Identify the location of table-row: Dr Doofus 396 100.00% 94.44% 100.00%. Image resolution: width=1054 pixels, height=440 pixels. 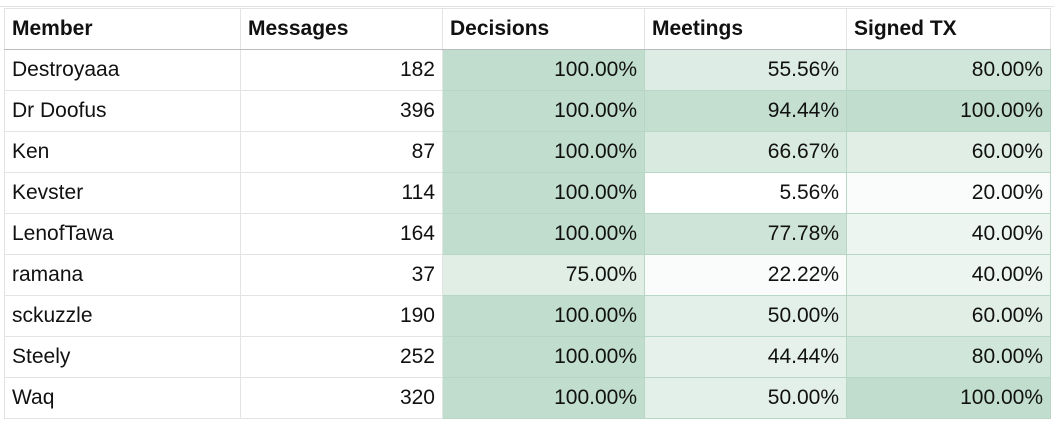
(527, 111).